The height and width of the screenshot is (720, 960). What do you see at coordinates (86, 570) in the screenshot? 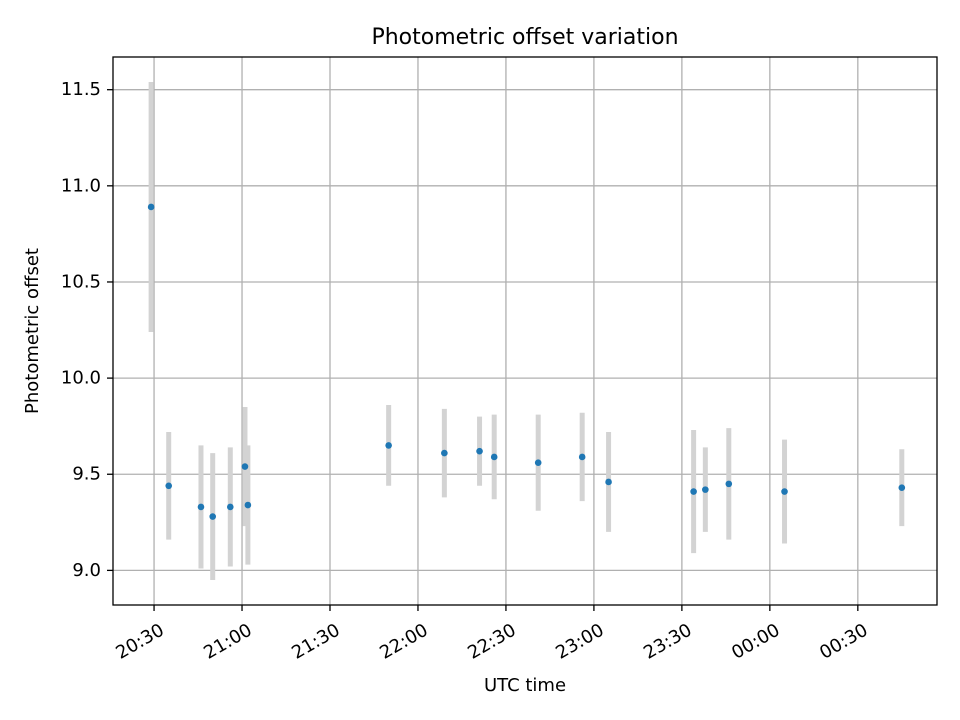
I see `y-tick-label: 9.0` at bounding box center [86, 570].